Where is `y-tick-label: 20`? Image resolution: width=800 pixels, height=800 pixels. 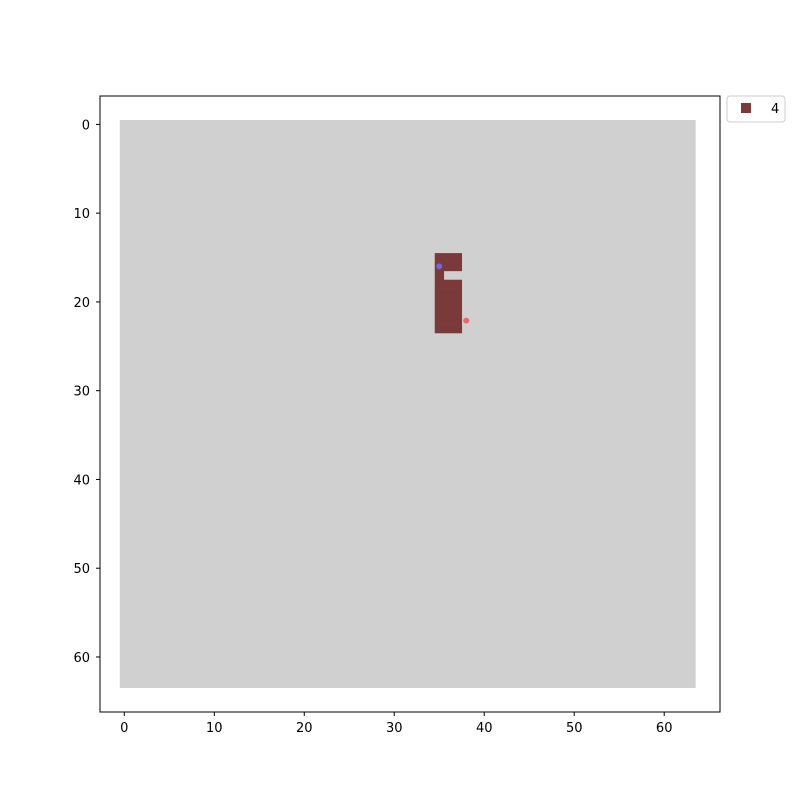 y-tick-label: 20 is located at coordinates (81, 303).